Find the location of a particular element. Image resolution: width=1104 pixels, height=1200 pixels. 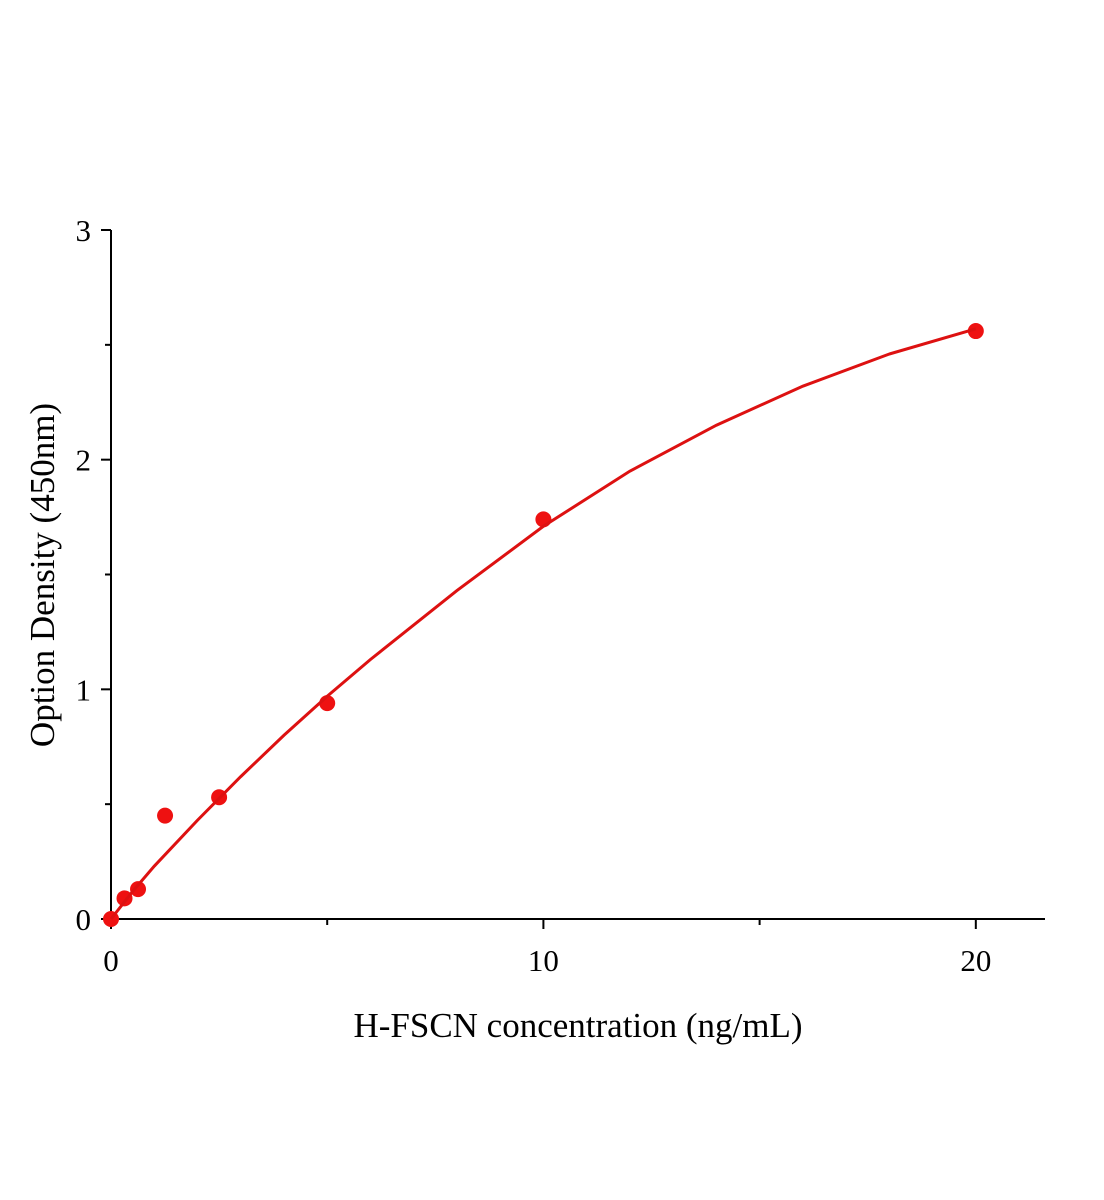

x-tick-label: 0 is located at coordinates (111, 960).